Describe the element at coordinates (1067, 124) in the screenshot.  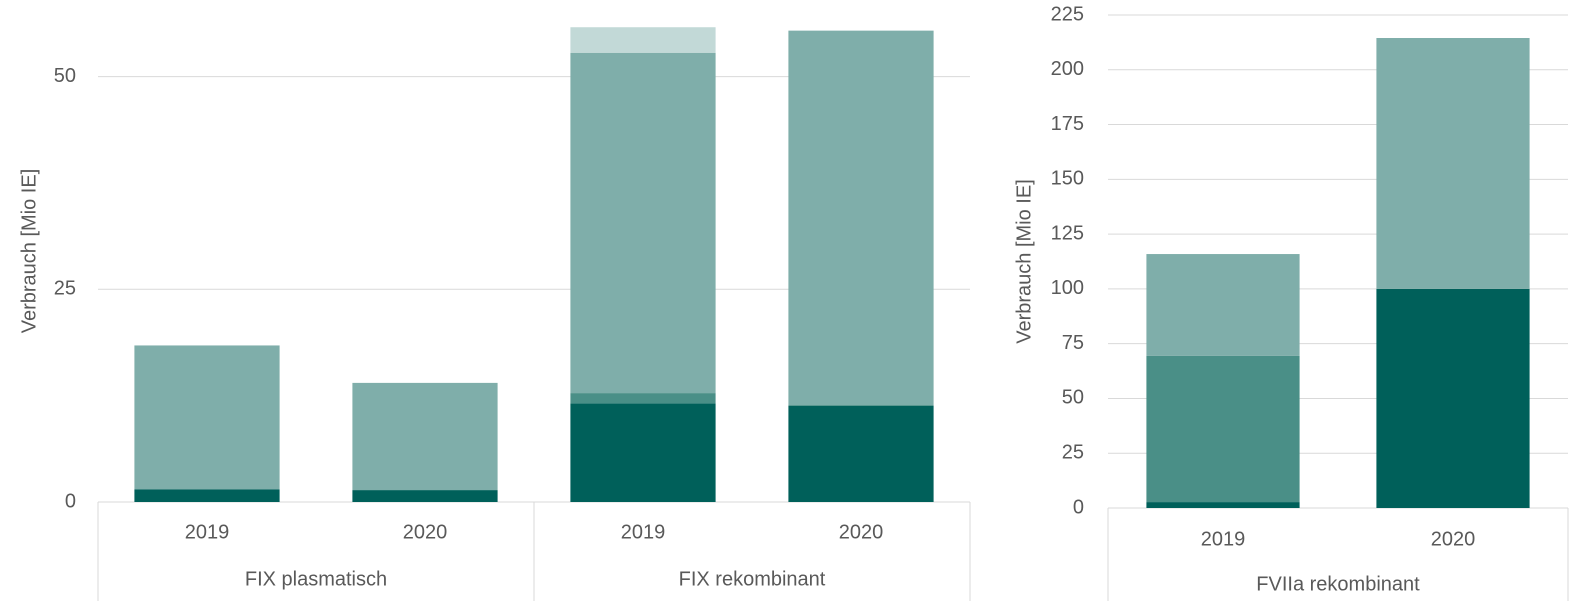
I see `y-tick-label: 175` at that location.